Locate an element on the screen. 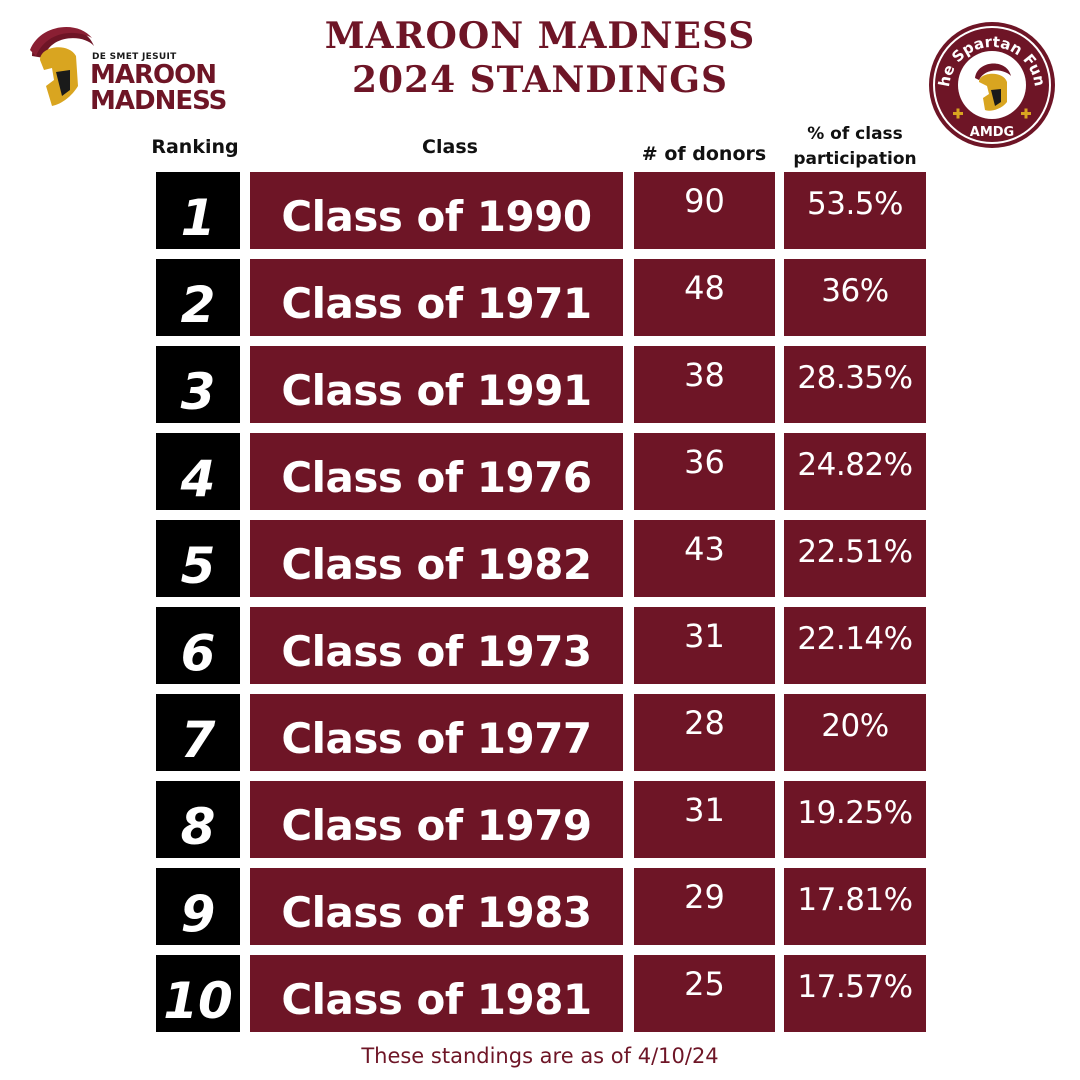  standings-row: 8 Class of 1979 31 19.25% is located at coordinates (540, 819).